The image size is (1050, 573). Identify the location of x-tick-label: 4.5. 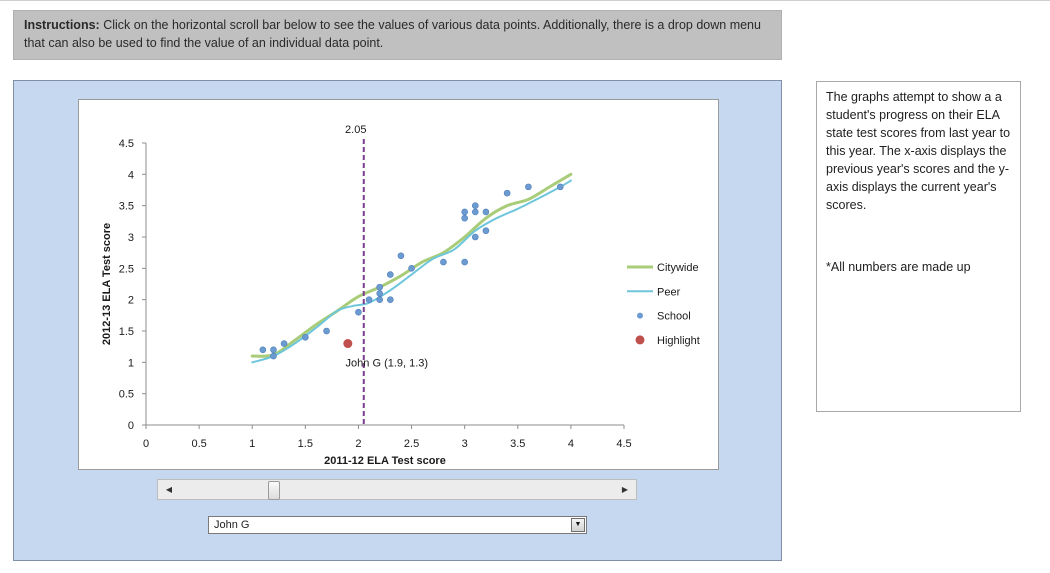
(623, 444).